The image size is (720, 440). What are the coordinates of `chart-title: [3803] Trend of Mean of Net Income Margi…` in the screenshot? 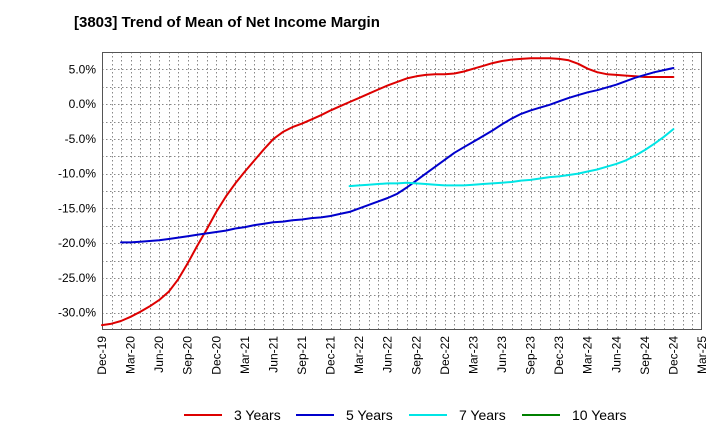 It's located at (227, 22).